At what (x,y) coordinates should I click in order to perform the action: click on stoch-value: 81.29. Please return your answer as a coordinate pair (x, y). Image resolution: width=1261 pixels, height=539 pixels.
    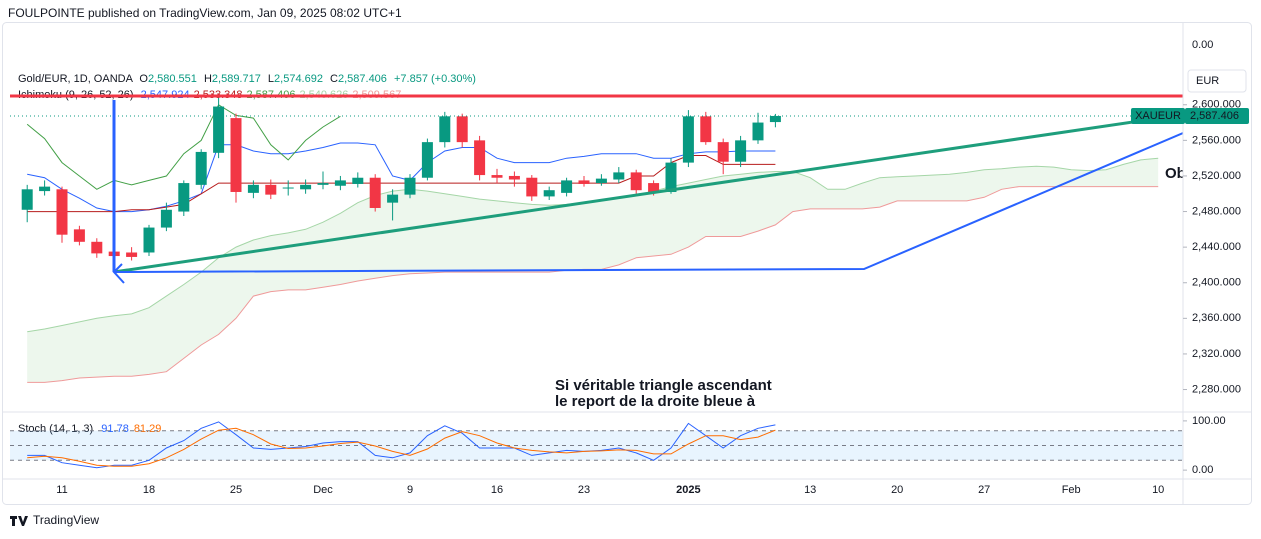
    Looking at the image, I should click on (148, 429).